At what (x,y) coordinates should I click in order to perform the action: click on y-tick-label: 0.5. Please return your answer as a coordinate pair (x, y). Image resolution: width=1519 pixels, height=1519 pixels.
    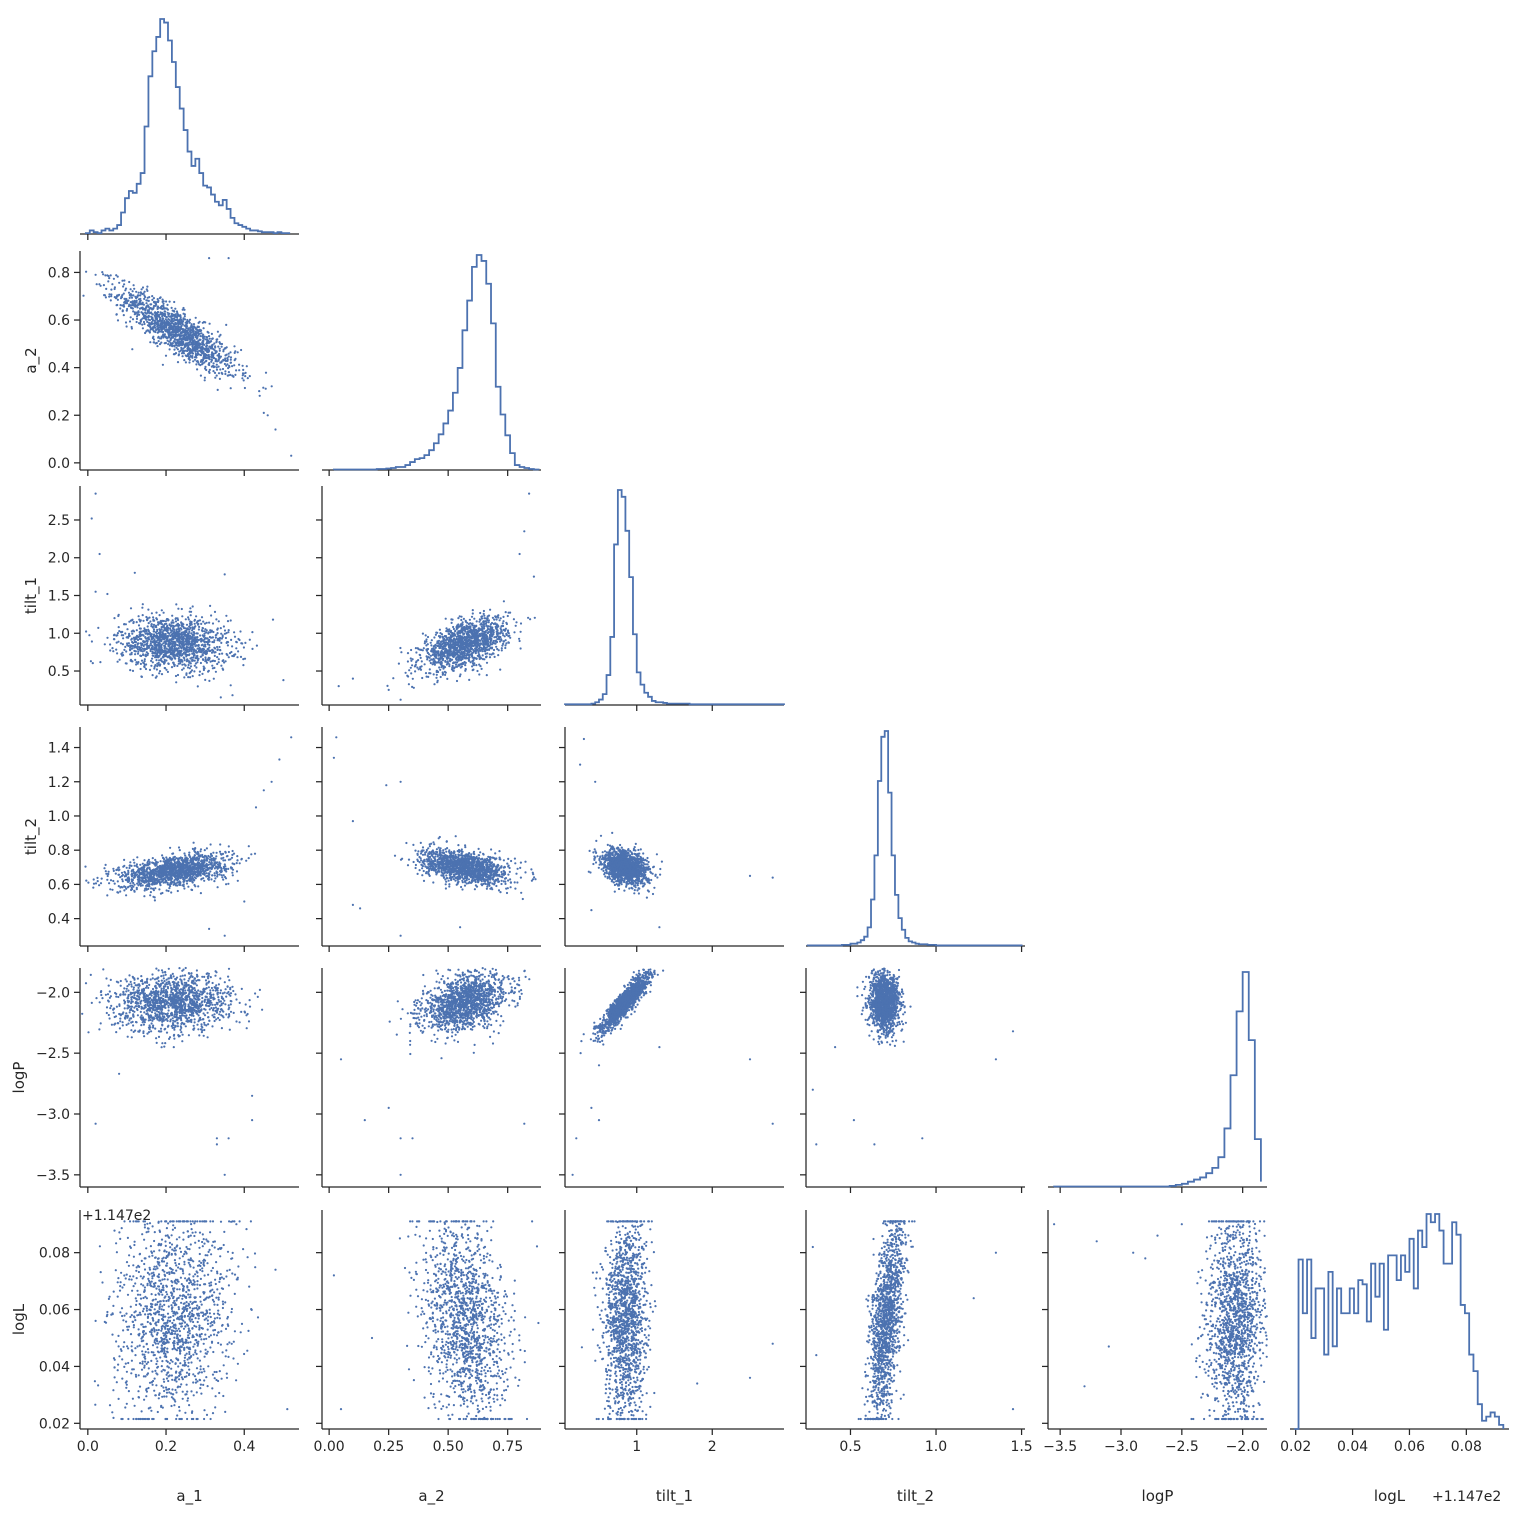
    Looking at the image, I should click on (59, 672).